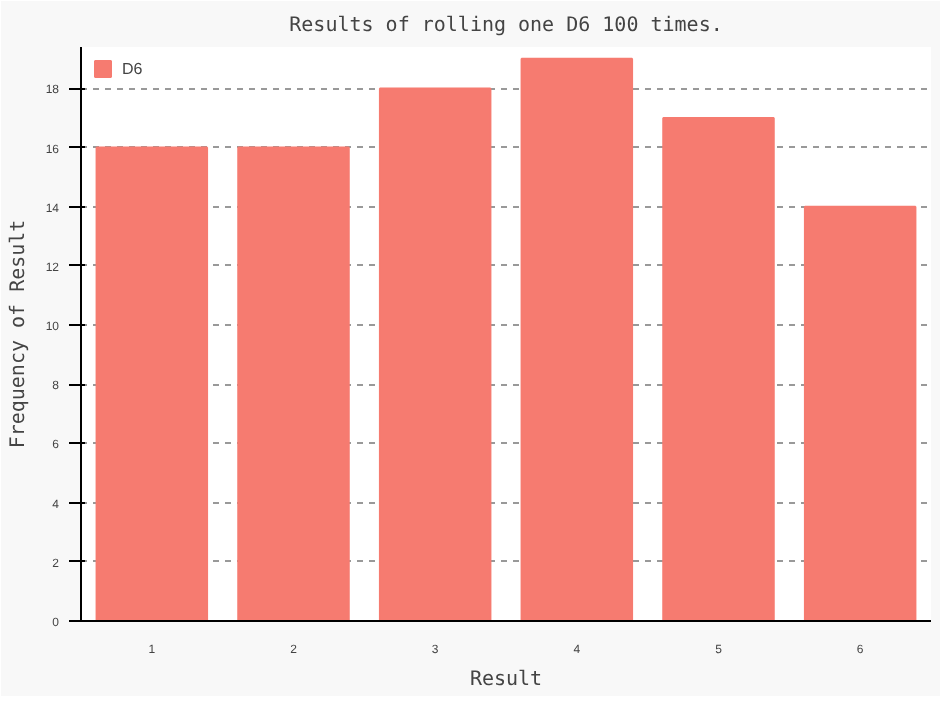 The image size is (948, 704). I want to click on y-axis-title: Frequency of Result, so click(18, 334).